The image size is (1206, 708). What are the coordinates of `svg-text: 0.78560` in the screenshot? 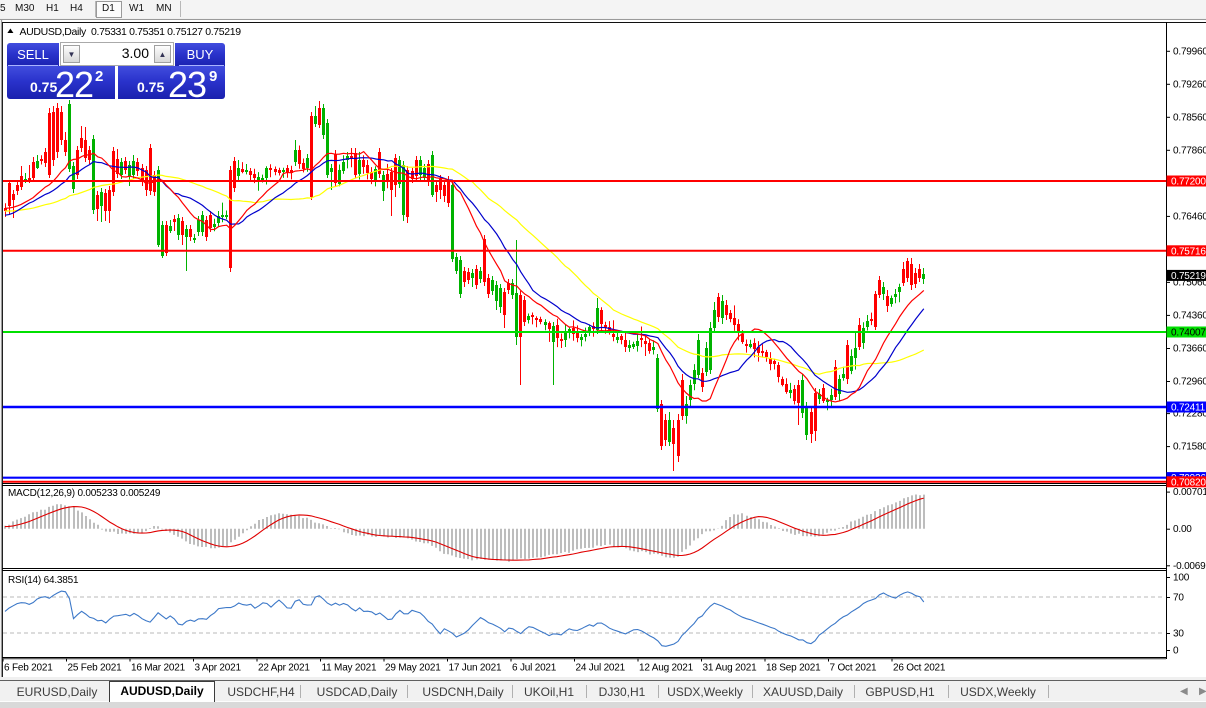 It's located at (1189, 117).